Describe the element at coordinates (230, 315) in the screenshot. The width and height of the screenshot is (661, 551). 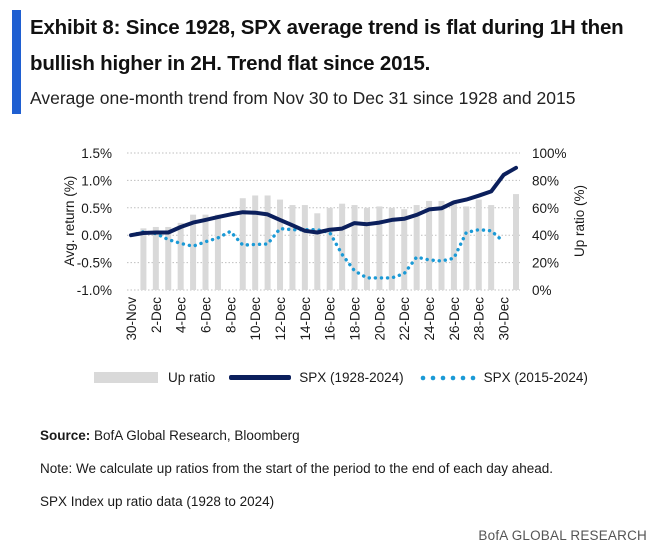
I see `x-tick-label: 8-Dec` at that location.